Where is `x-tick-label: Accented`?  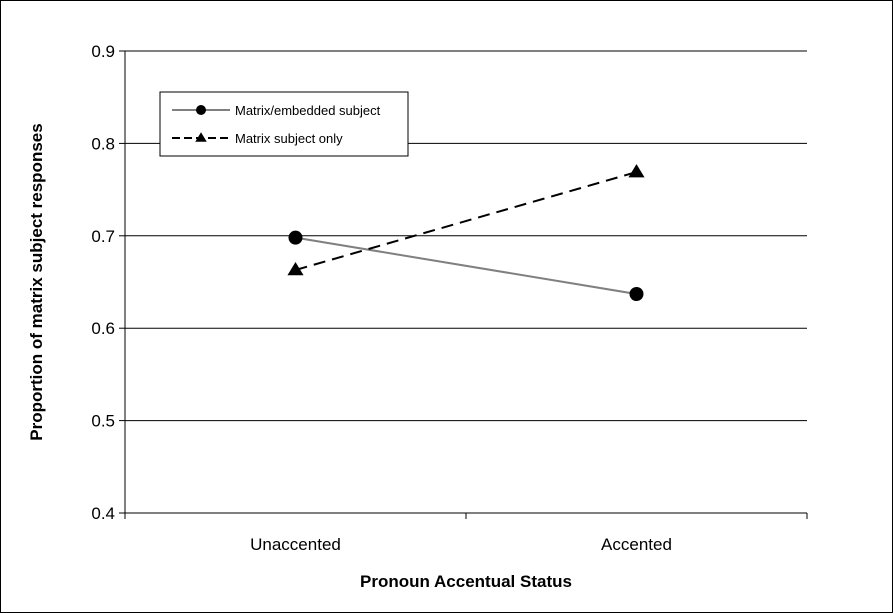
x-tick-label: Accented is located at coordinates (636, 544).